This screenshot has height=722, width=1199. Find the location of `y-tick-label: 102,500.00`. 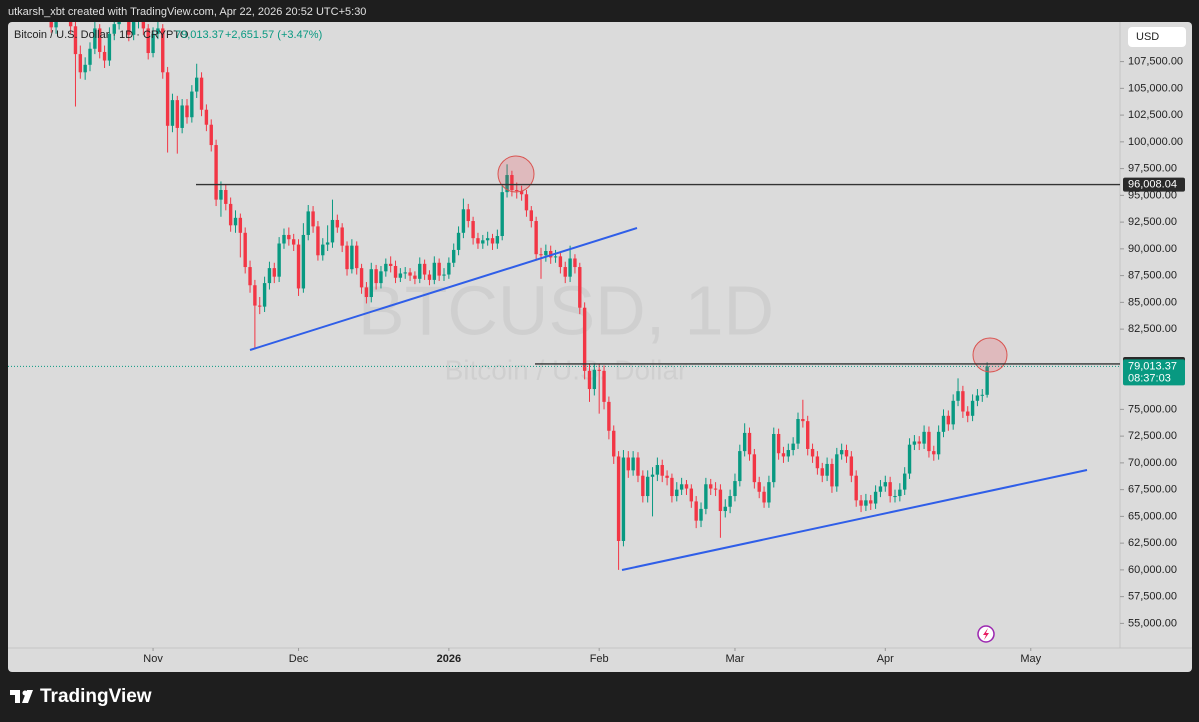

y-tick-label: 102,500.00 is located at coordinates (1155, 115).